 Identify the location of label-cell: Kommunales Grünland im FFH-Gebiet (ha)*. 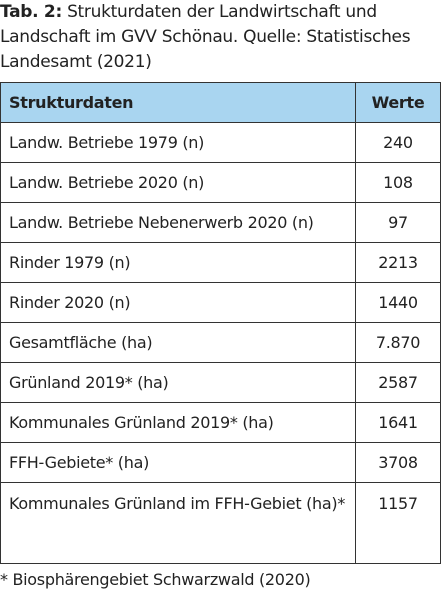
(178, 523).